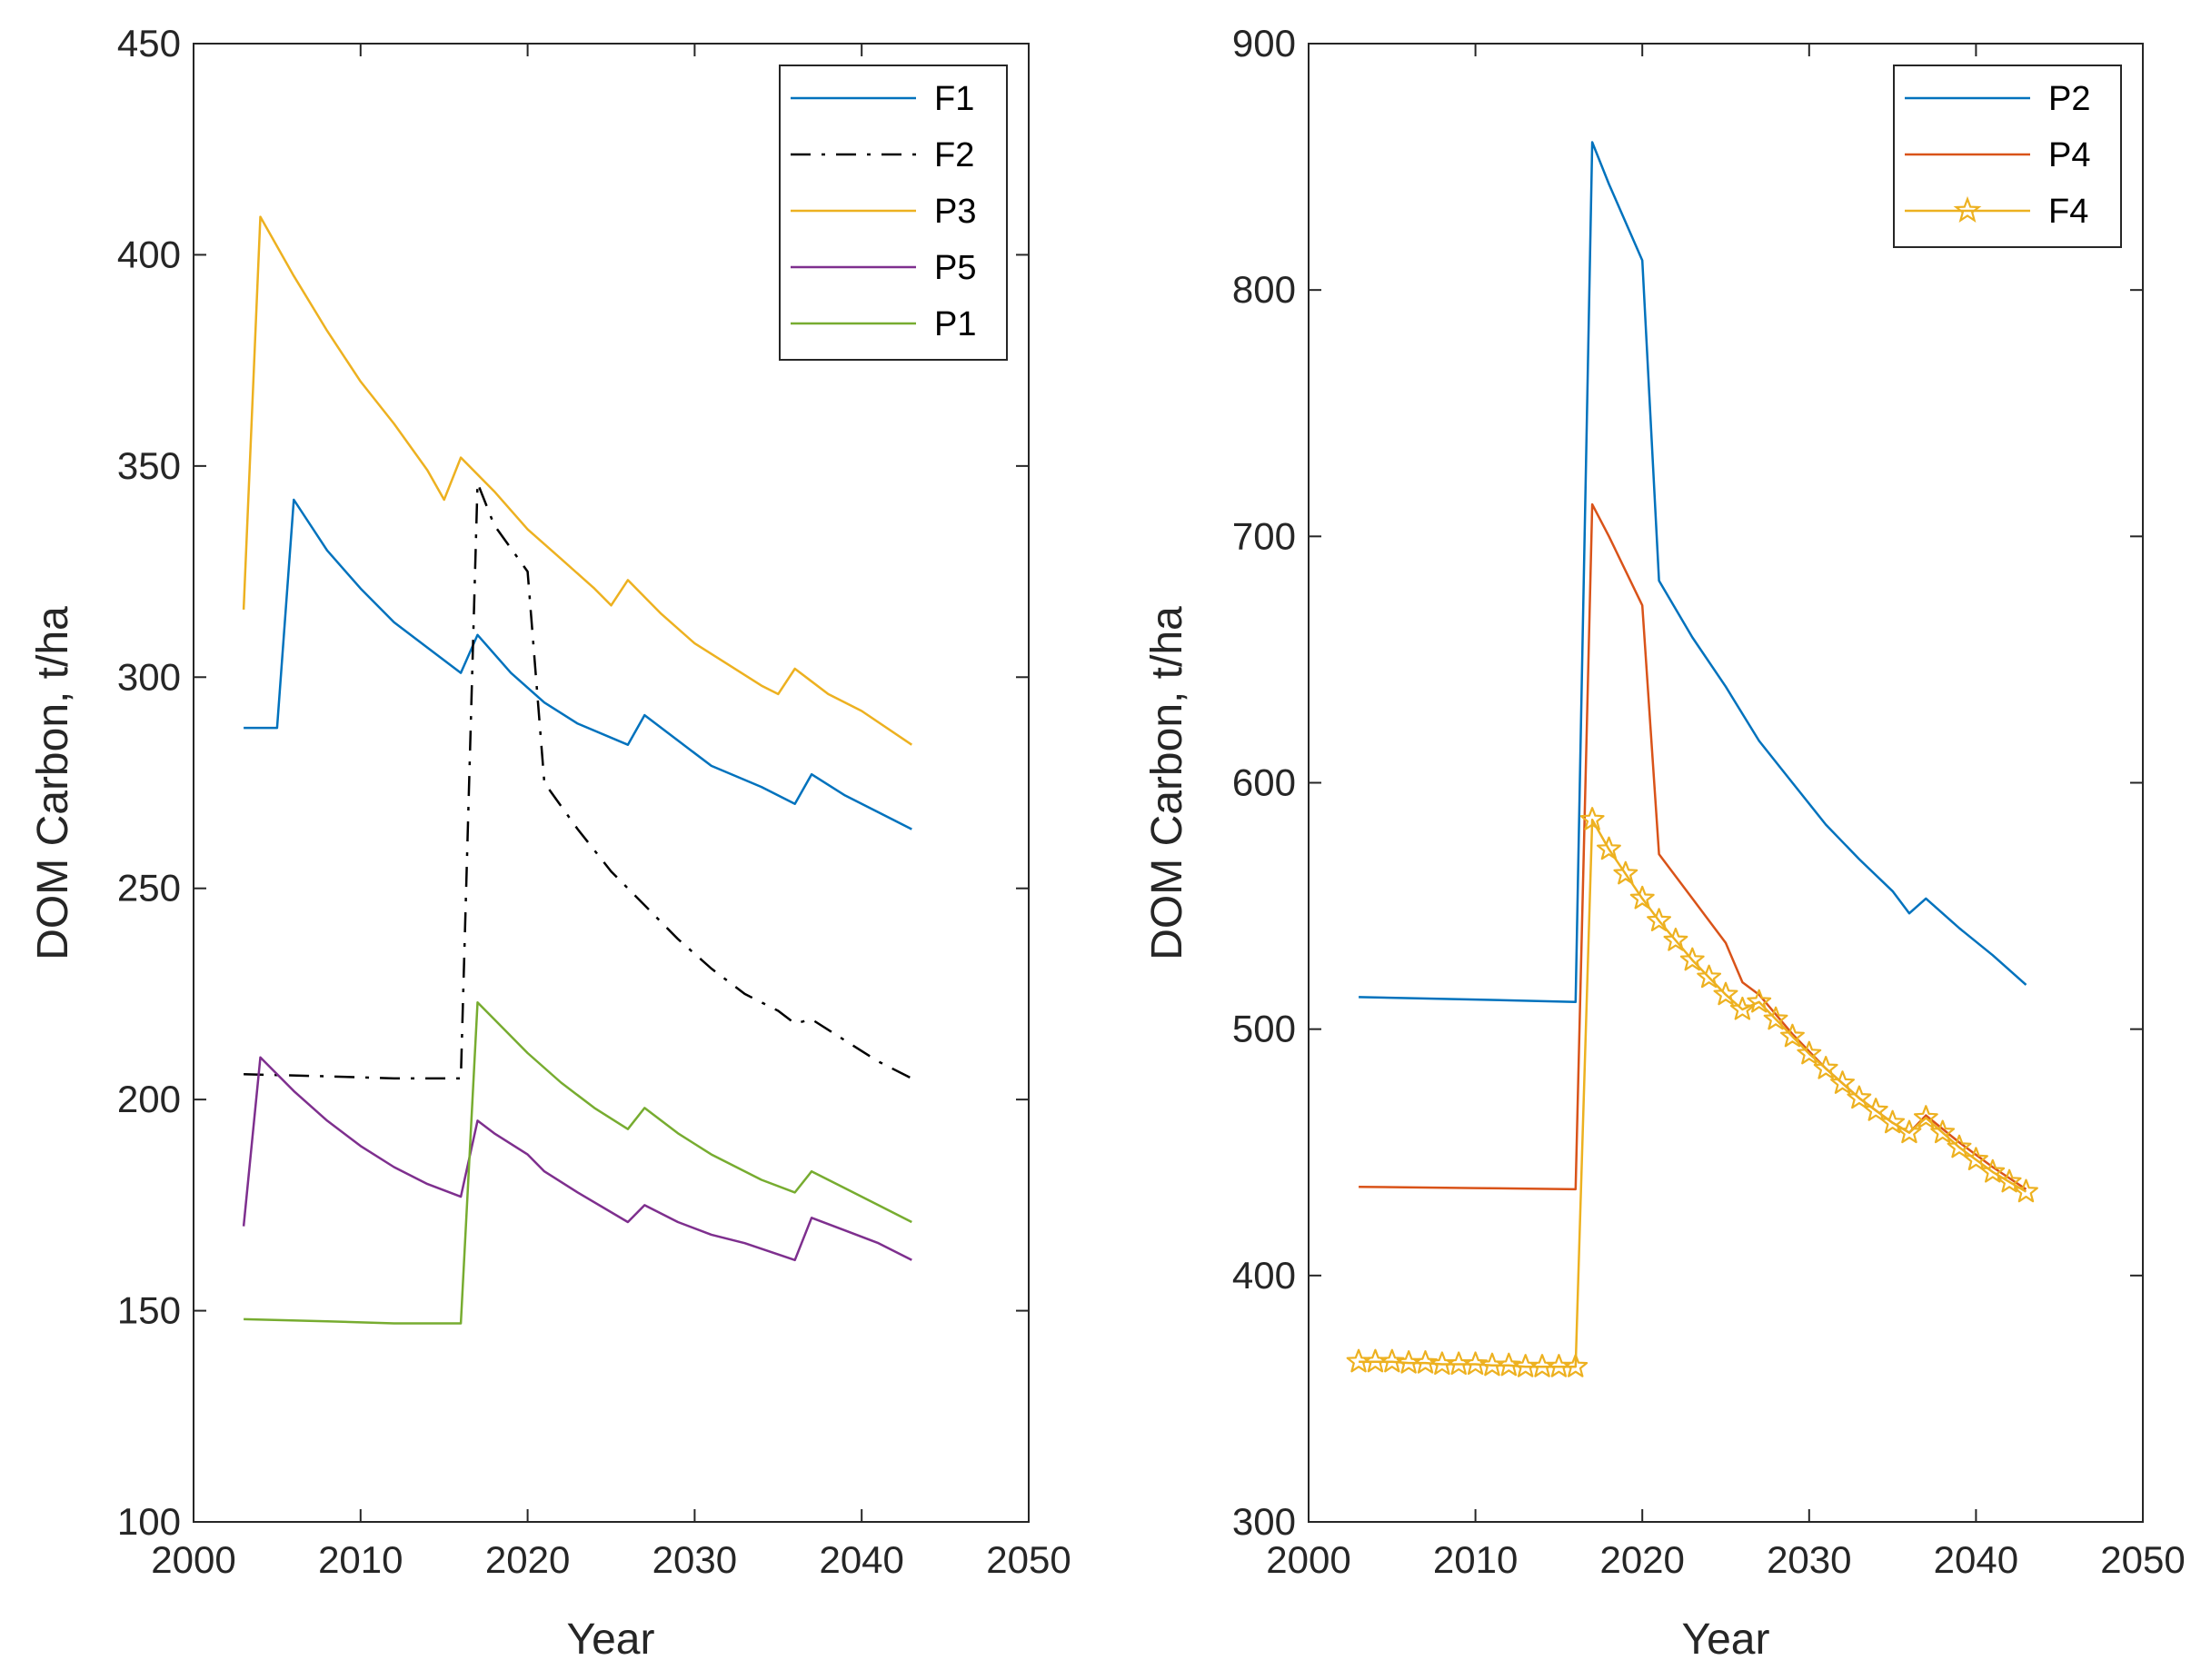  What do you see at coordinates (2068, 212) in the screenshot?
I see `legend-label-f4: F4` at bounding box center [2068, 212].